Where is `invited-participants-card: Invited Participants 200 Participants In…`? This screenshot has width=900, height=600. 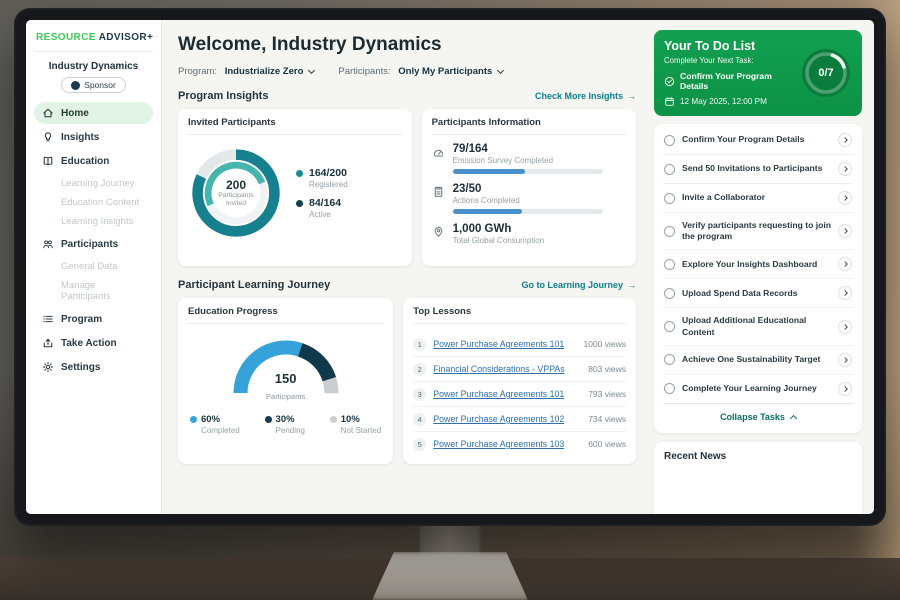 invited-participants-card: Invited Participants 200 Participants In… is located at coordinates (295, 187).